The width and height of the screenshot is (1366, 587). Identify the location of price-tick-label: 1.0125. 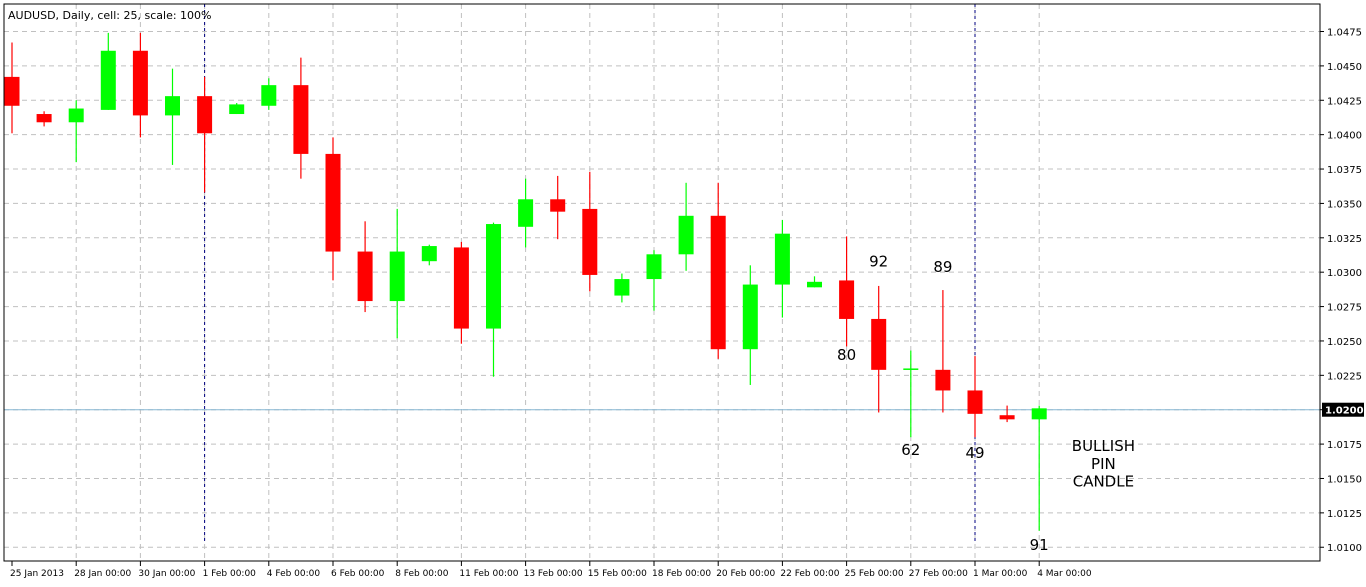
(1344, 514).